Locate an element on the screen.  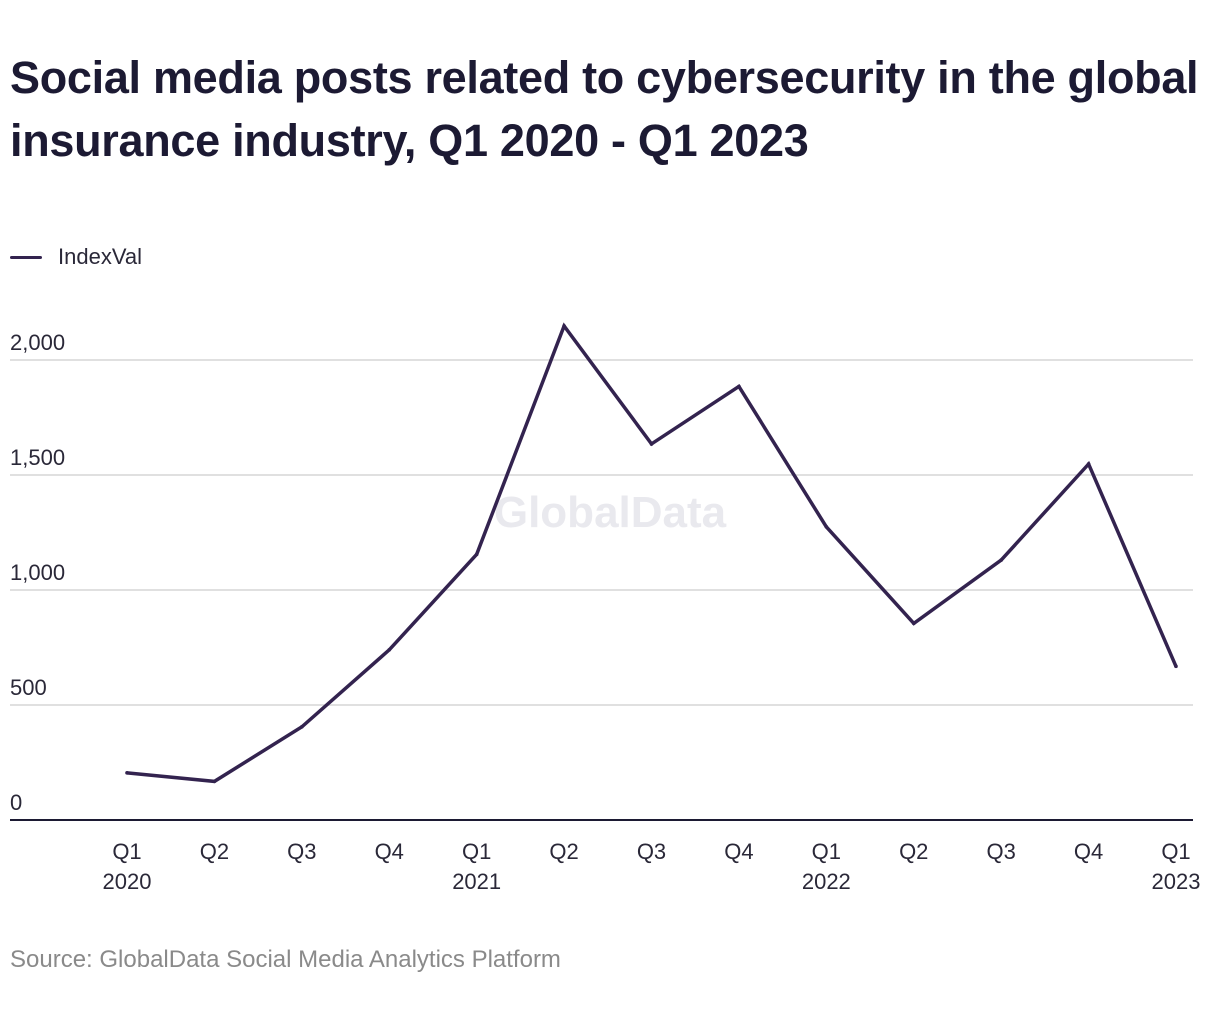
watermark-layer: GlobalData is located at coordinates (610, 512).